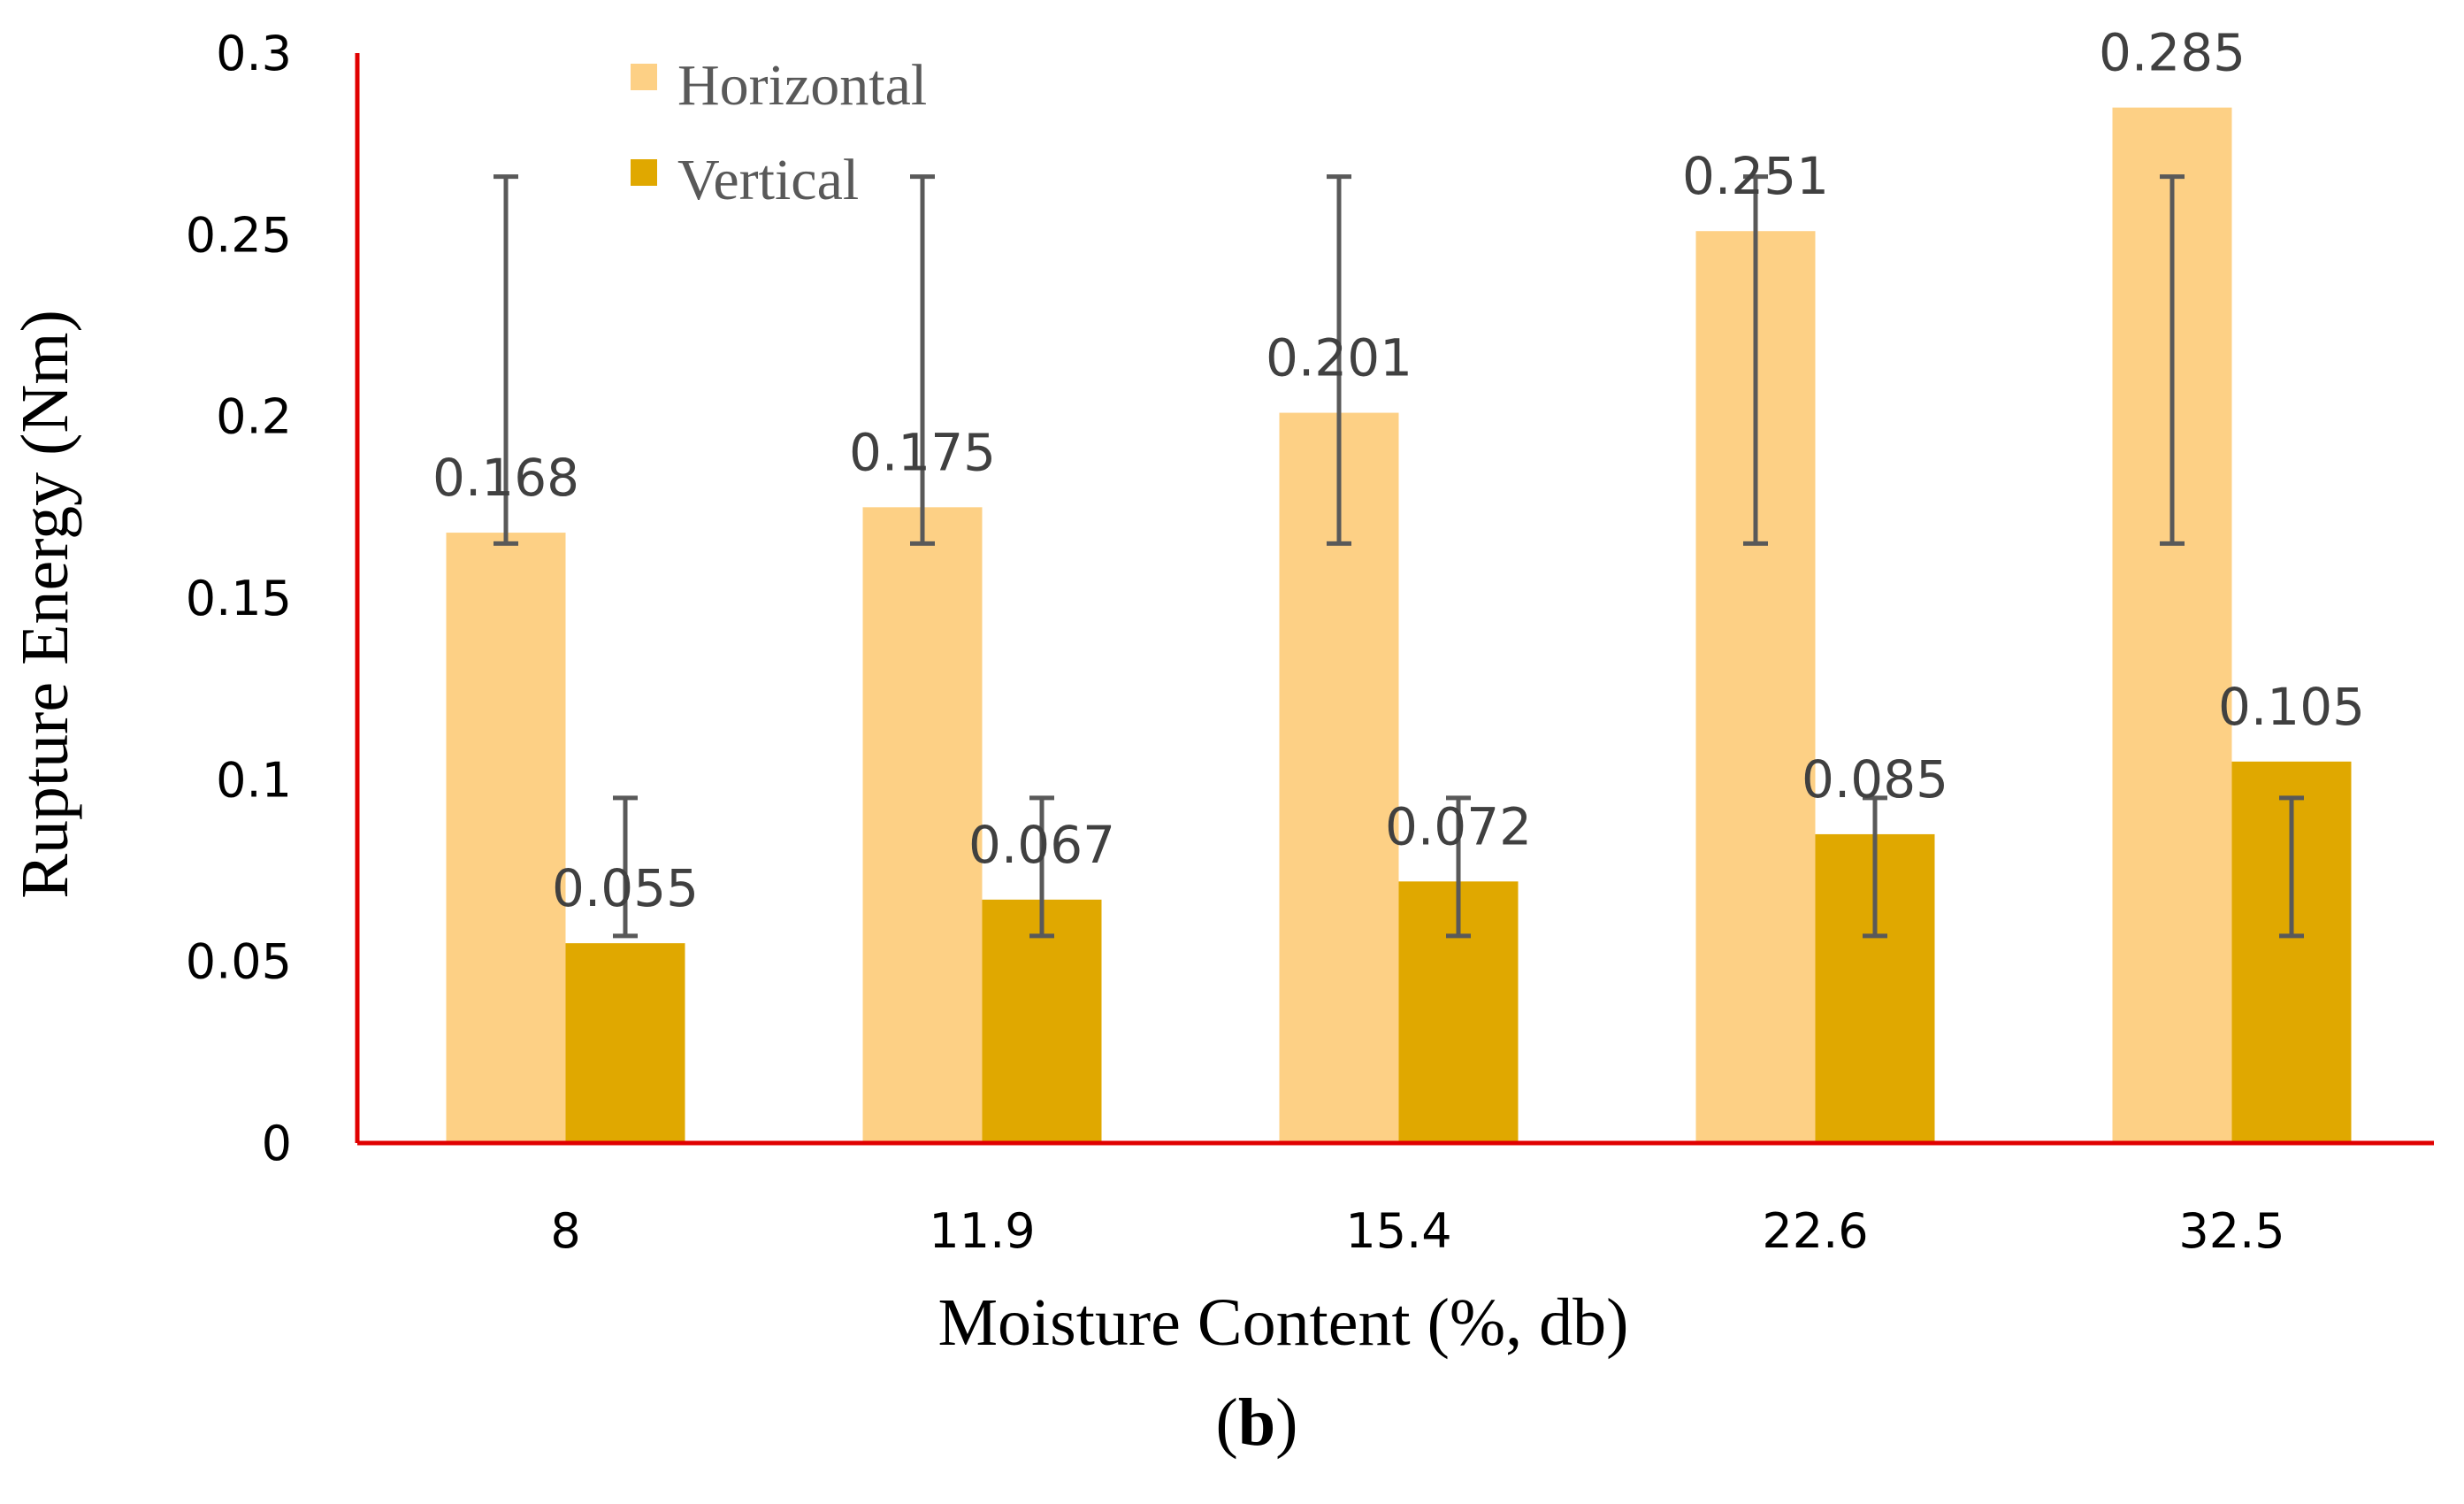  I want to click on y-tick-label-0.25: 0.25, so click(239, 235).